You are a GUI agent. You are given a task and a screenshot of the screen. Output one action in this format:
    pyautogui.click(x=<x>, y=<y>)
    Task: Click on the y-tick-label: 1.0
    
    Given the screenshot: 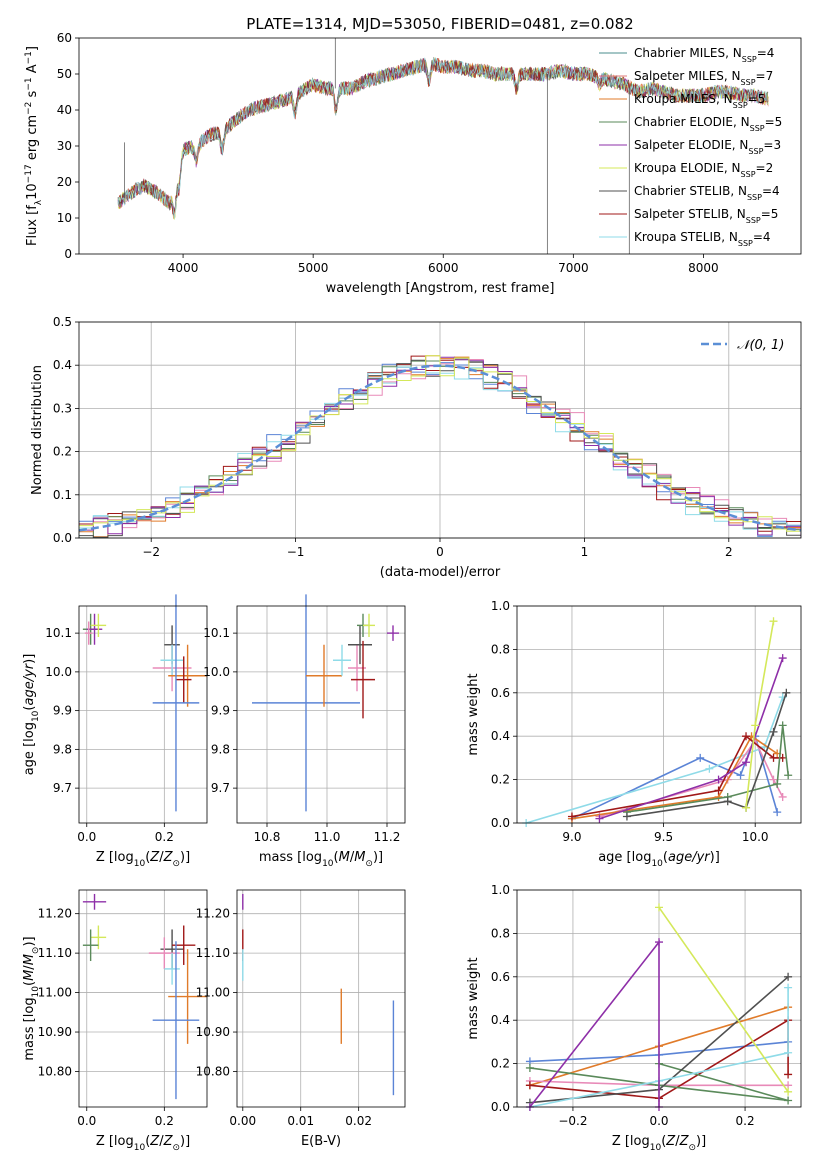 What is the action you would take?
    pyautogui.click(x=500, y=606)
    